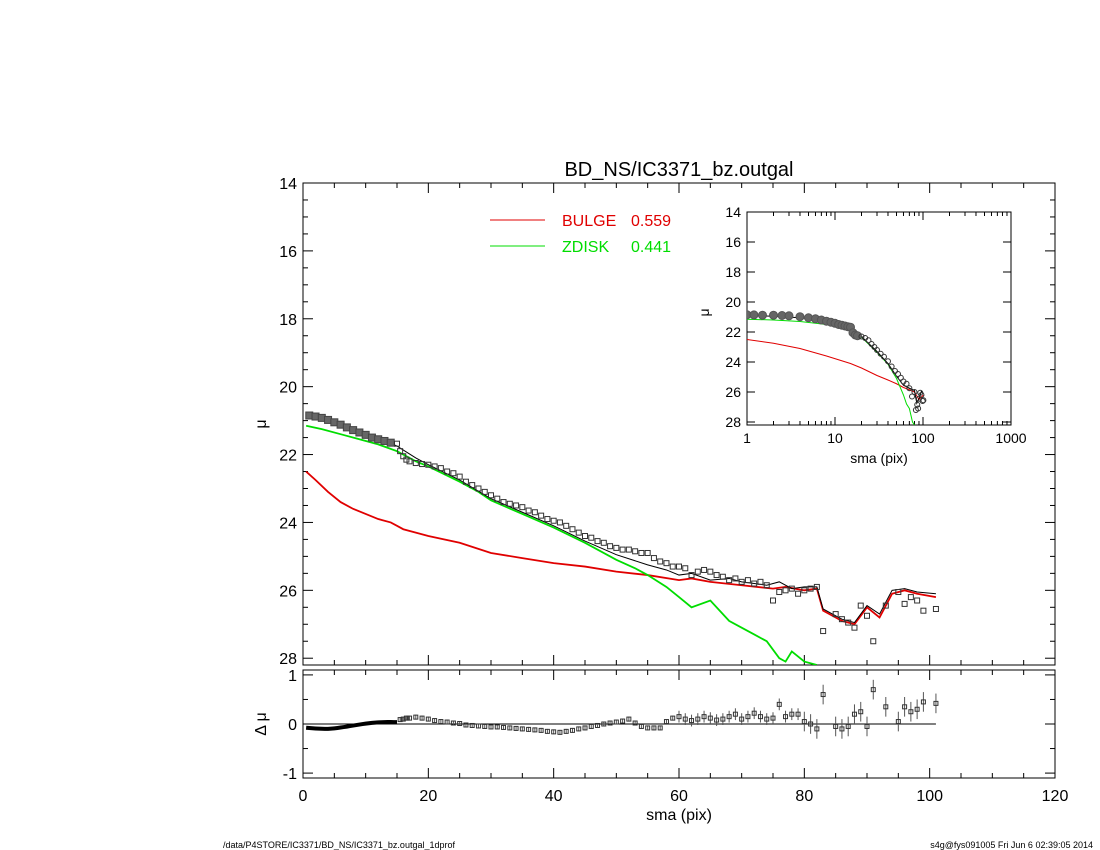  What do you see at coordinates (554, 796) in the screenshot?
I see `x-tick-label: 40` at bounding box center [554, 796].